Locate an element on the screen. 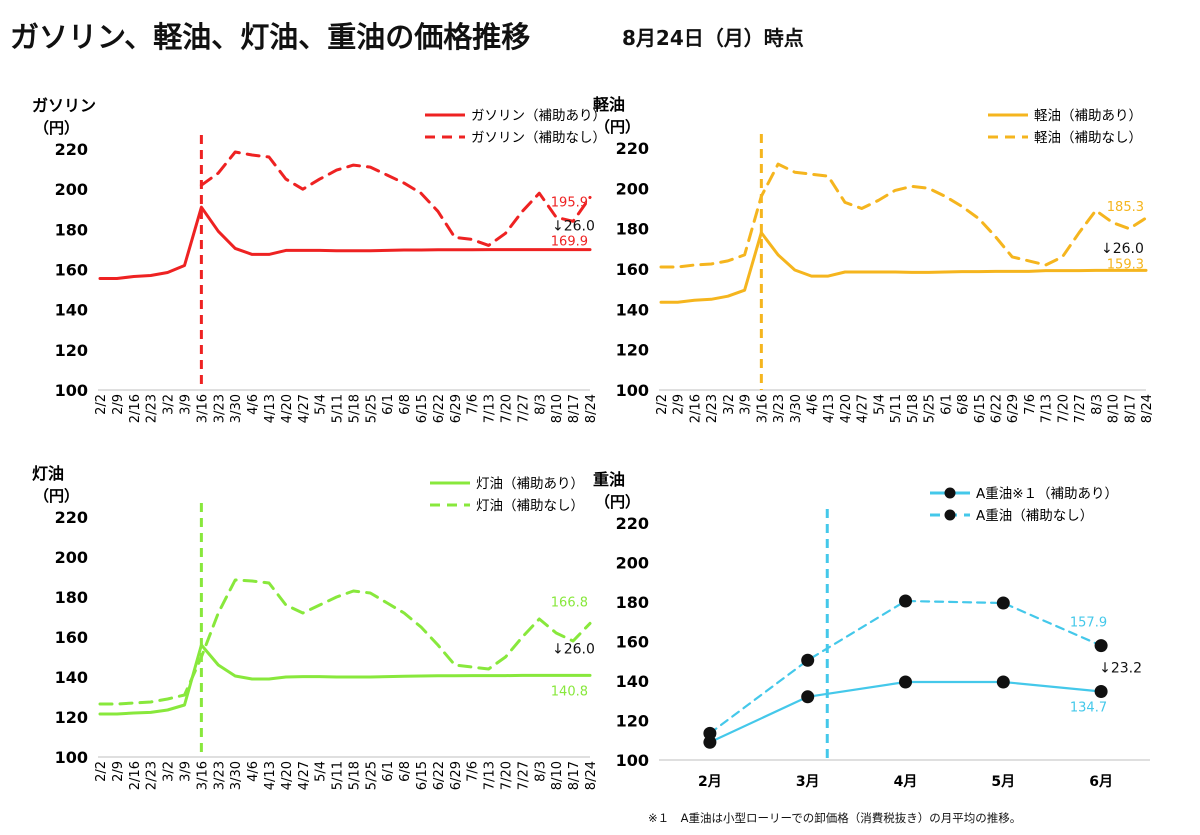  x-tick-label: 4/13 is located at coordinates (270, 408).